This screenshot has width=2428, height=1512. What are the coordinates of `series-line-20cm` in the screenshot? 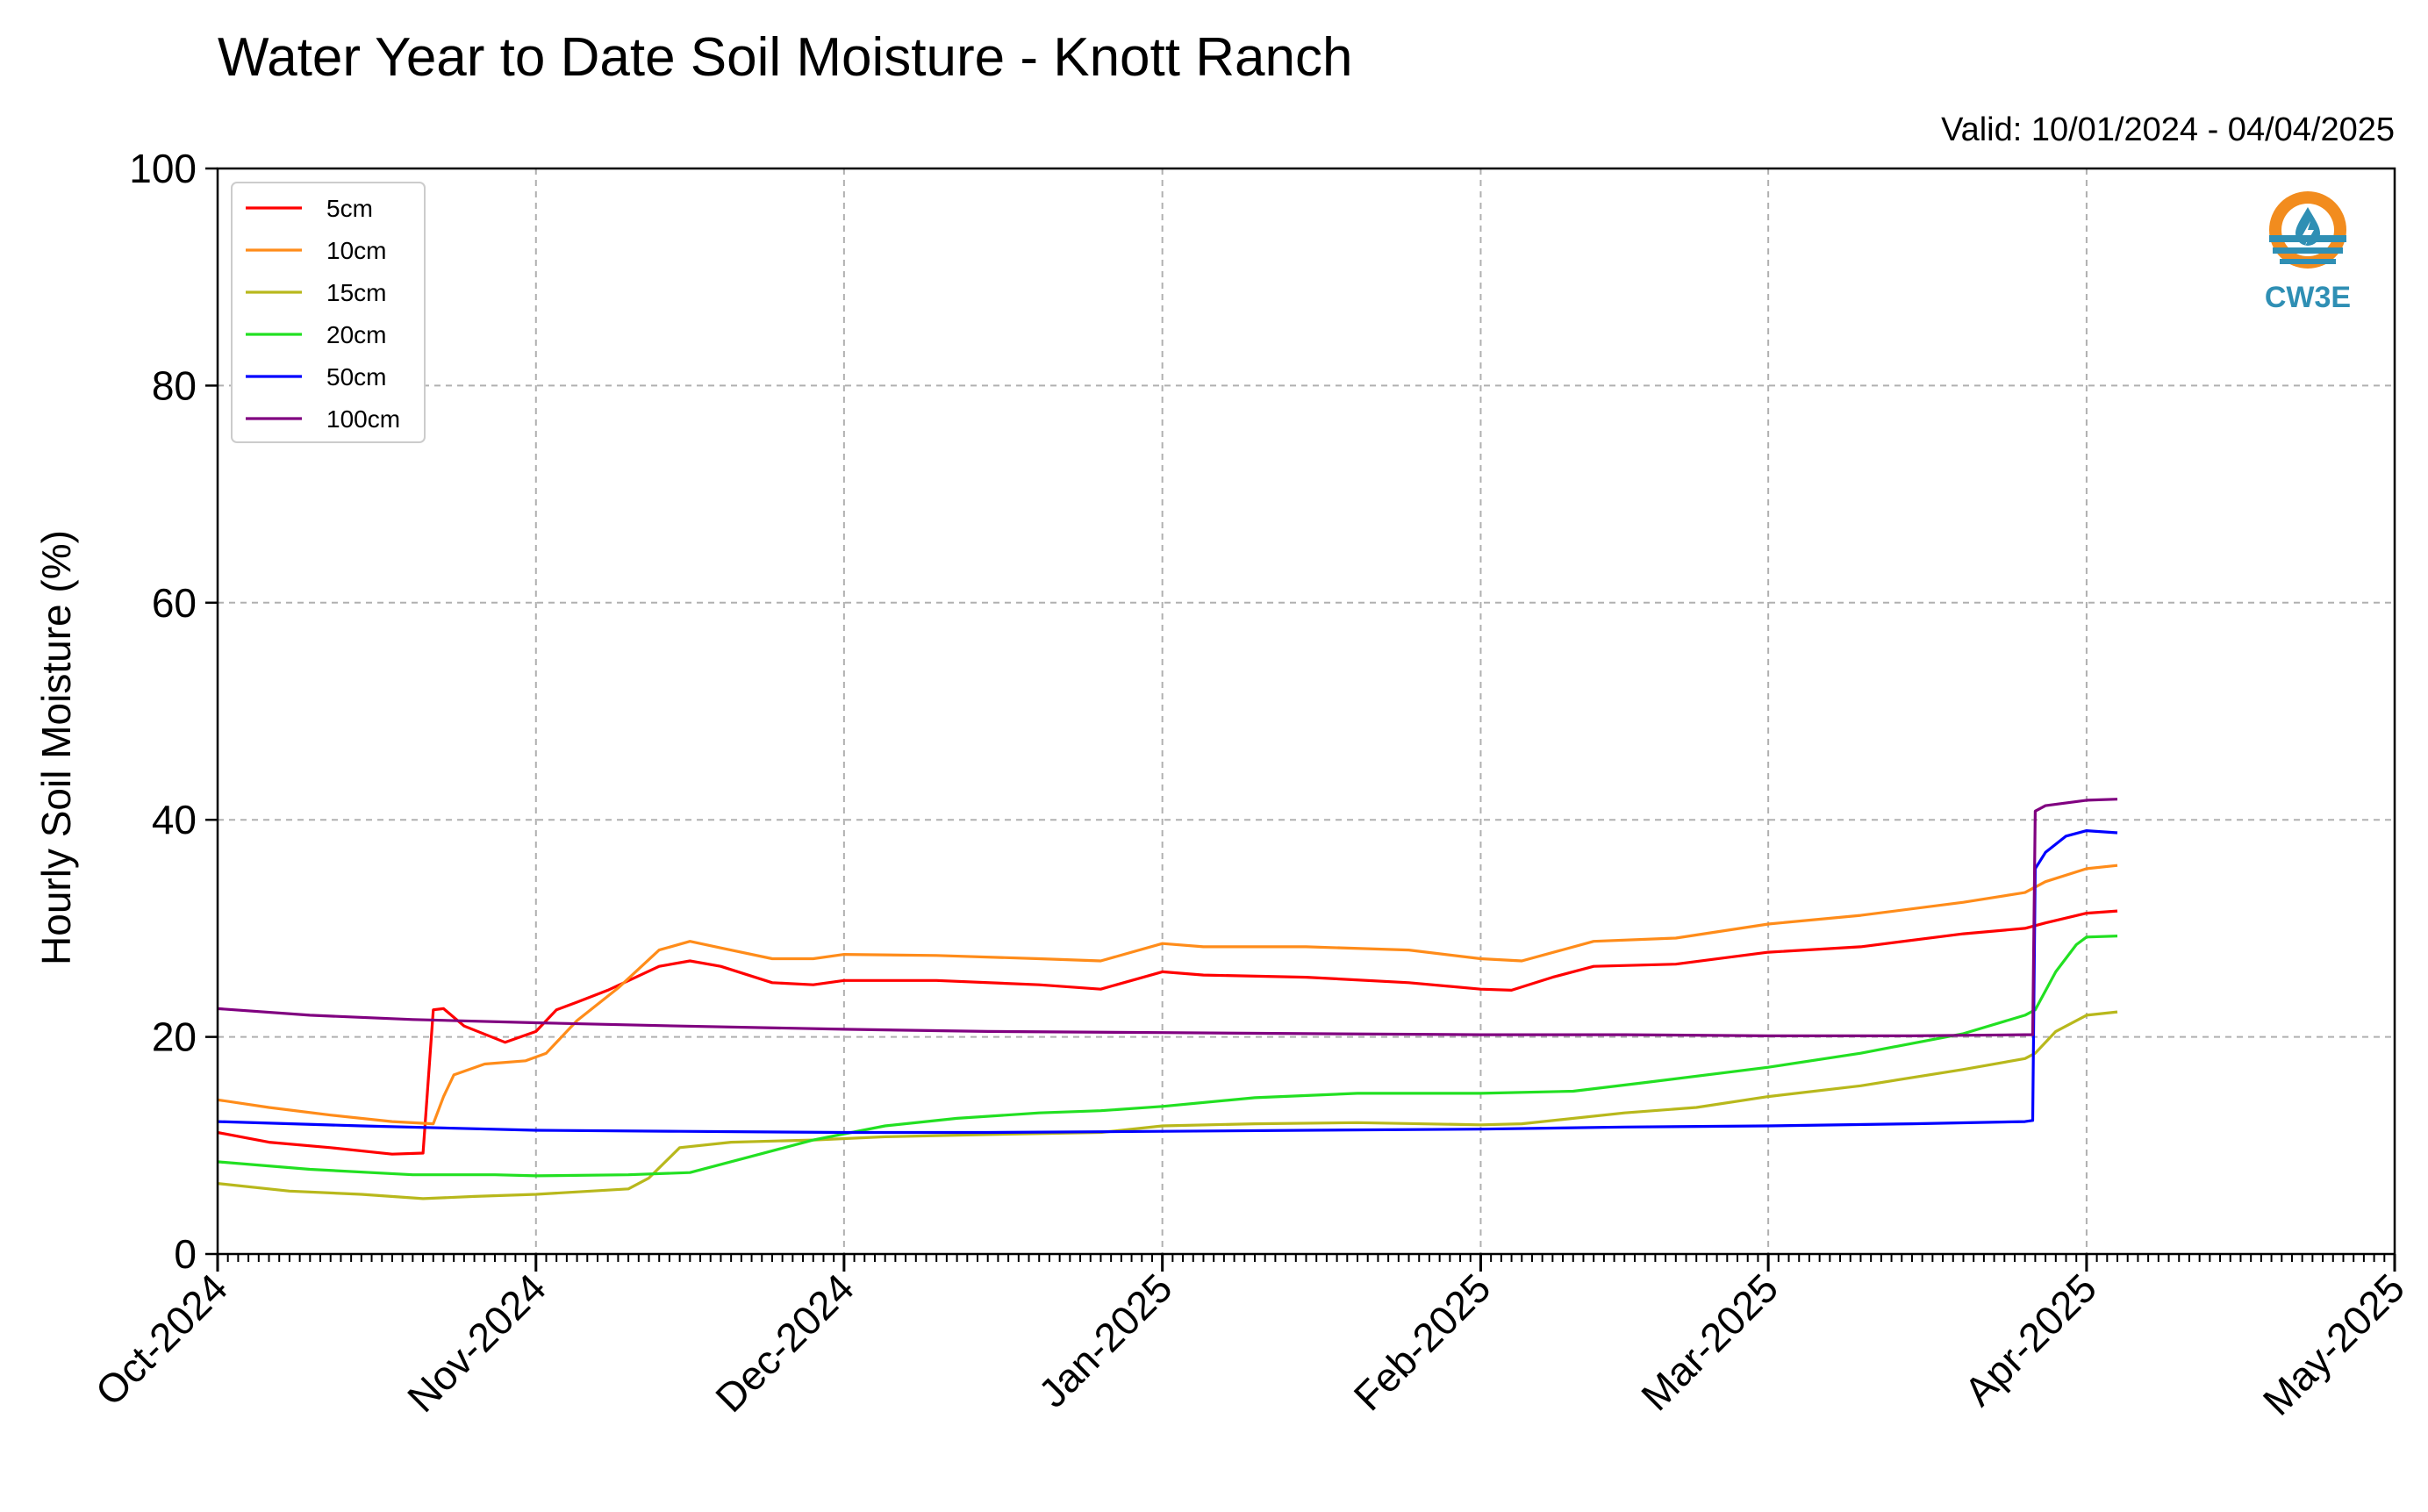 It's located at (1167, 1056).